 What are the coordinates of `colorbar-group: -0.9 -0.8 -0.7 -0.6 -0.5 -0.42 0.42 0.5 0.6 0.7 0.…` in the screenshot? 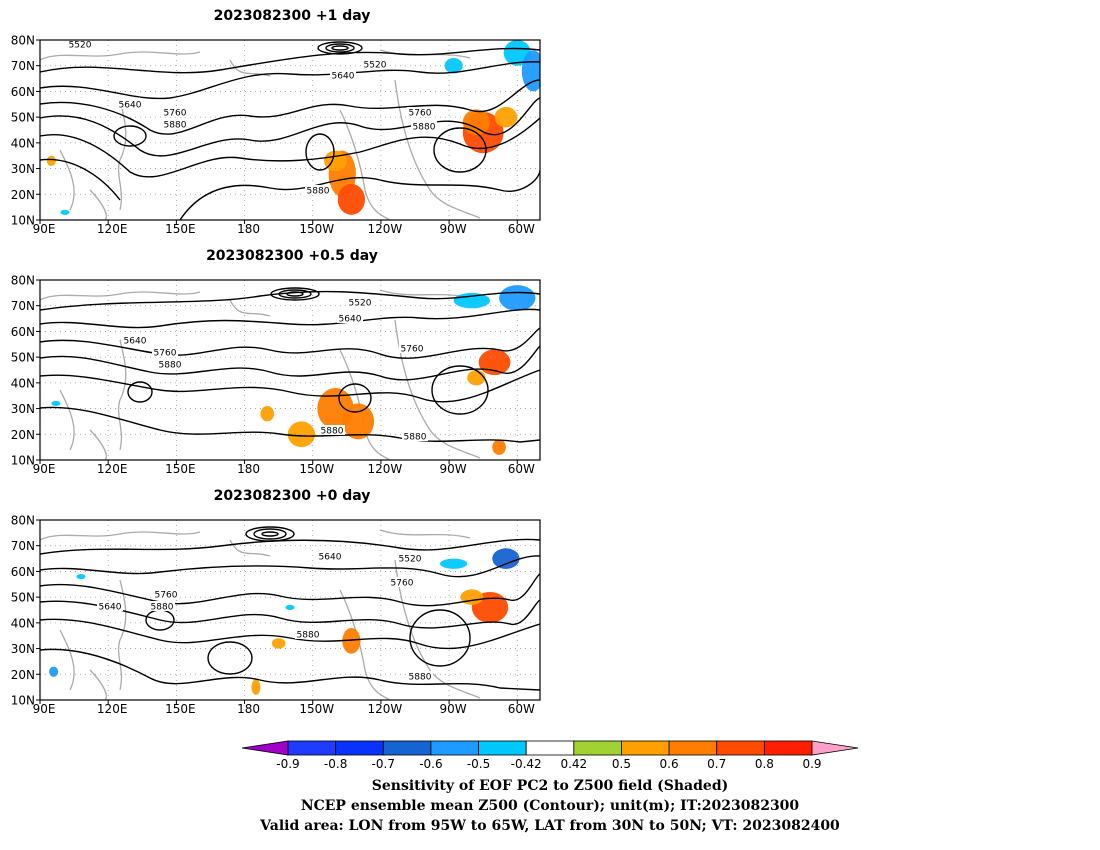 It's located at (550, 755).